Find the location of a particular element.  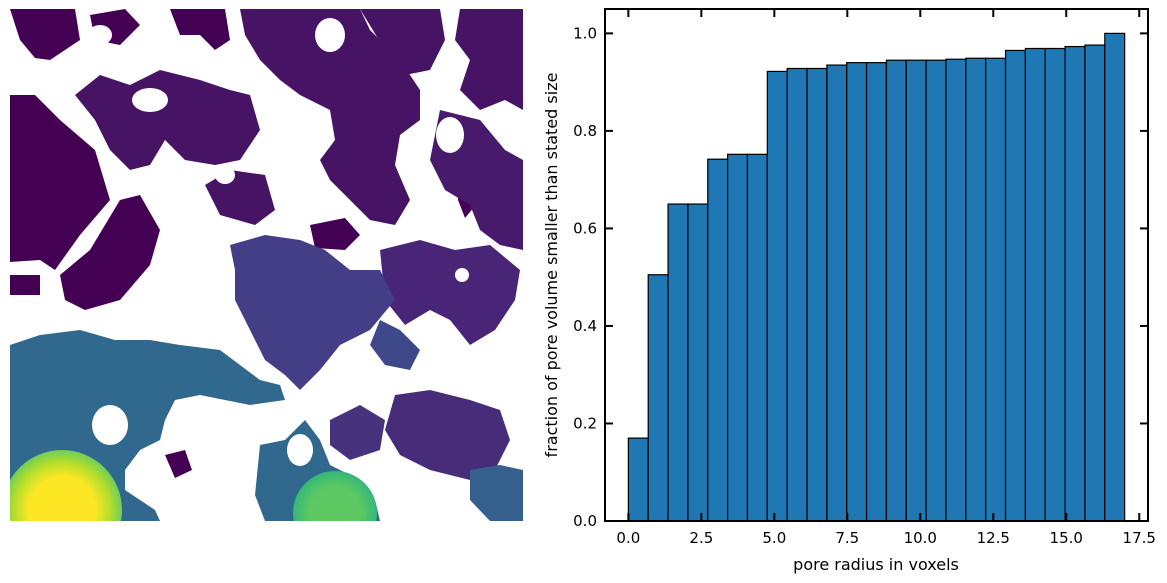

x-tick-label: 17.5 is located at coordinates (1139, 538).